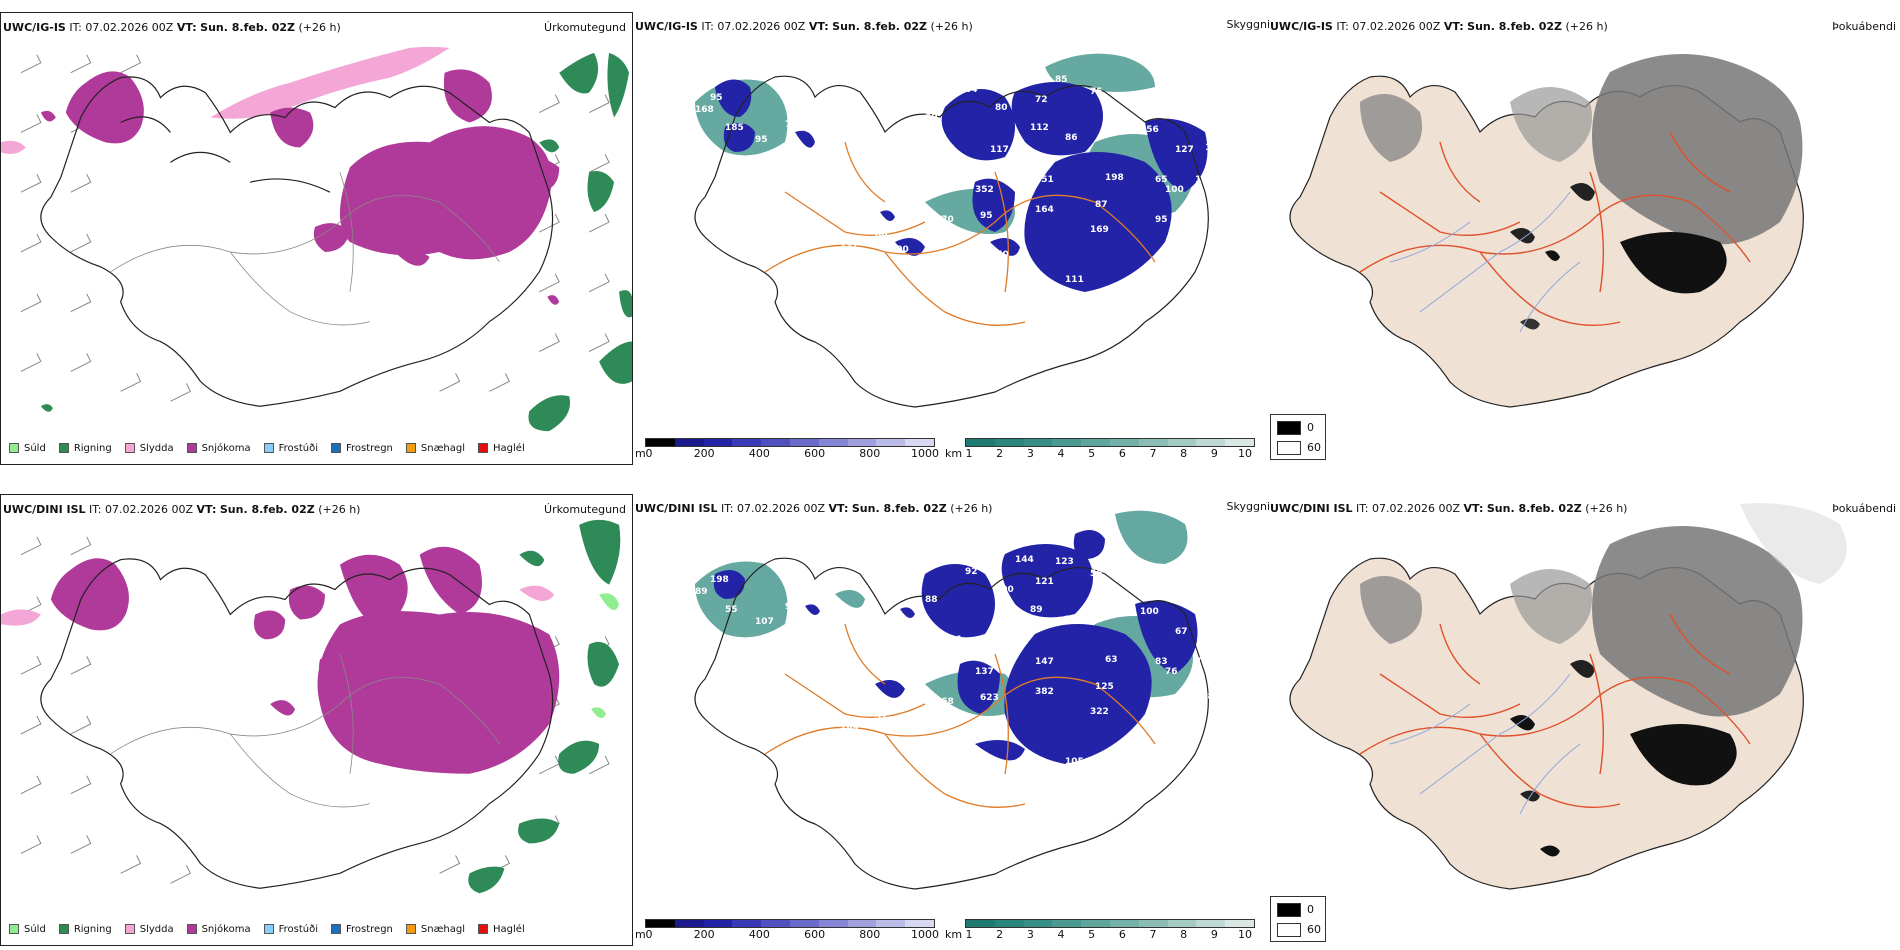 The image size is (1900, 950). I want to click on snow-colorbar-tick: 200, so click(704, 453).